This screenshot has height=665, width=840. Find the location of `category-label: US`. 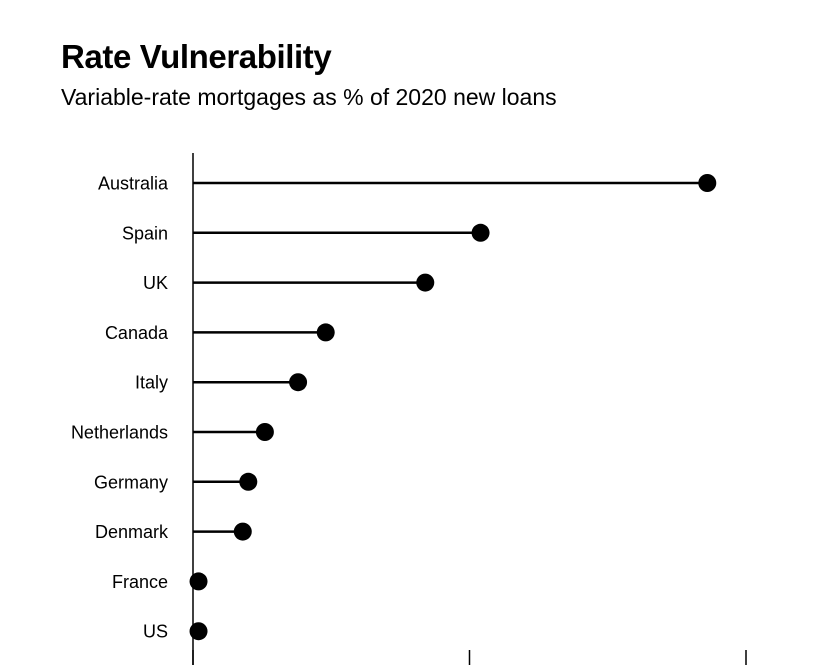

category-label: US is located at coordinates (155, 632).